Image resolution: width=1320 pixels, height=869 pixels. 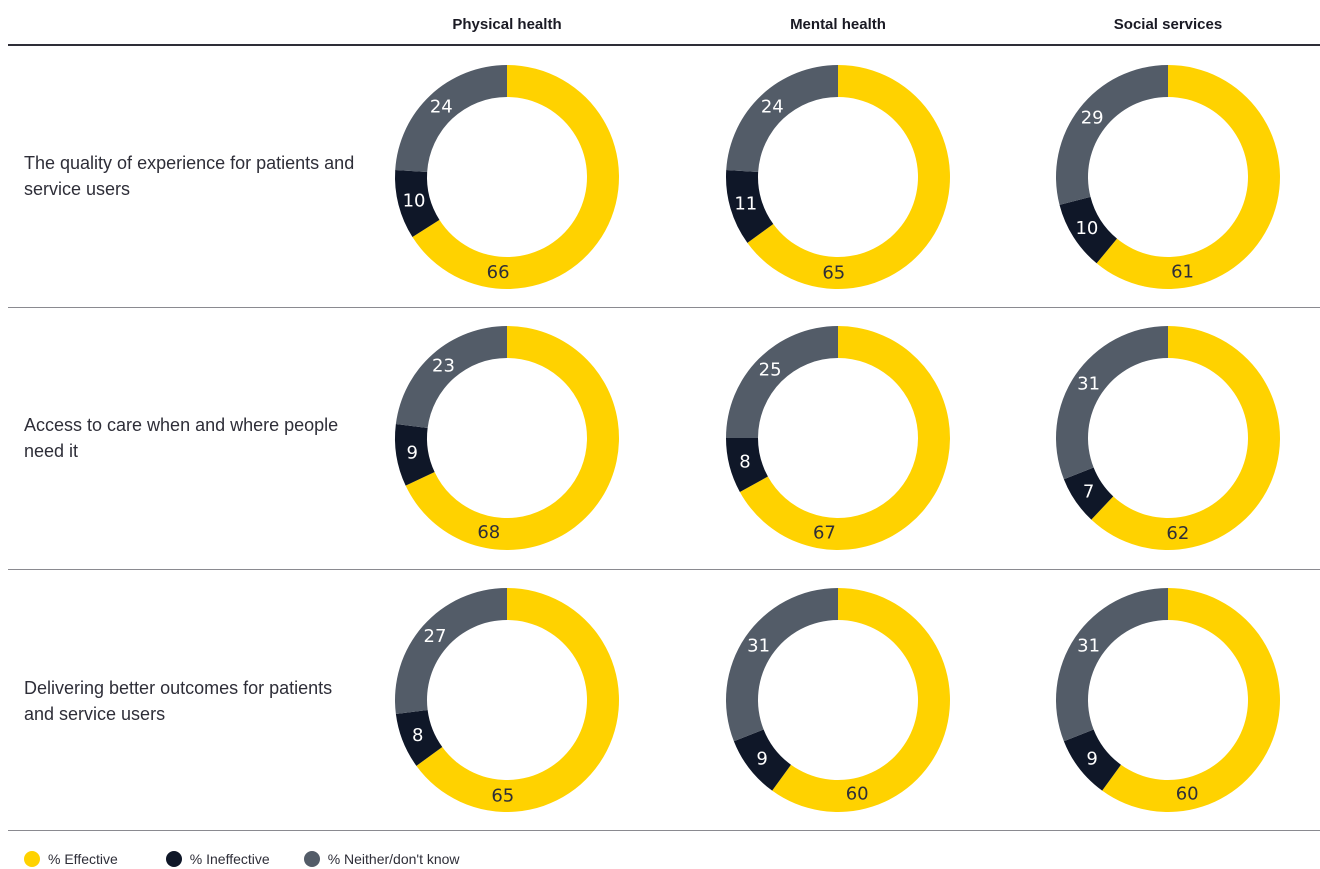 I want to click on column-header-mental-health: Mental health, so click(x=838, y=24).